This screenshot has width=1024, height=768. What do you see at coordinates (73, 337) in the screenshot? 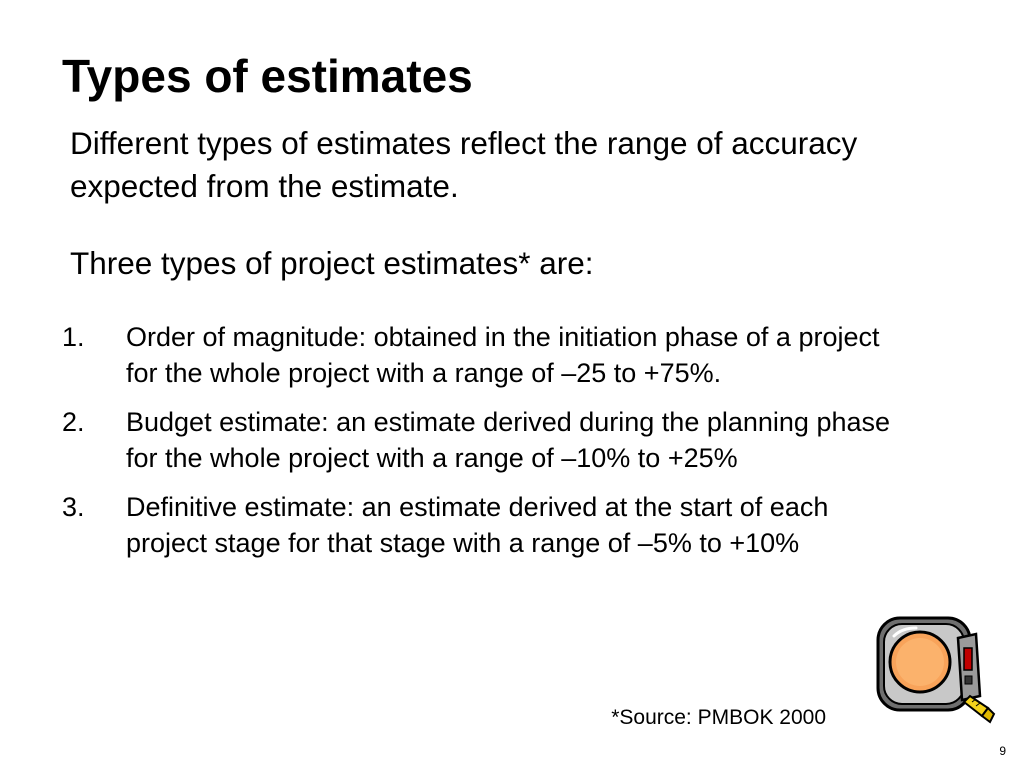
I see `list-item-number: 1.` at bounding box center [73, 337].